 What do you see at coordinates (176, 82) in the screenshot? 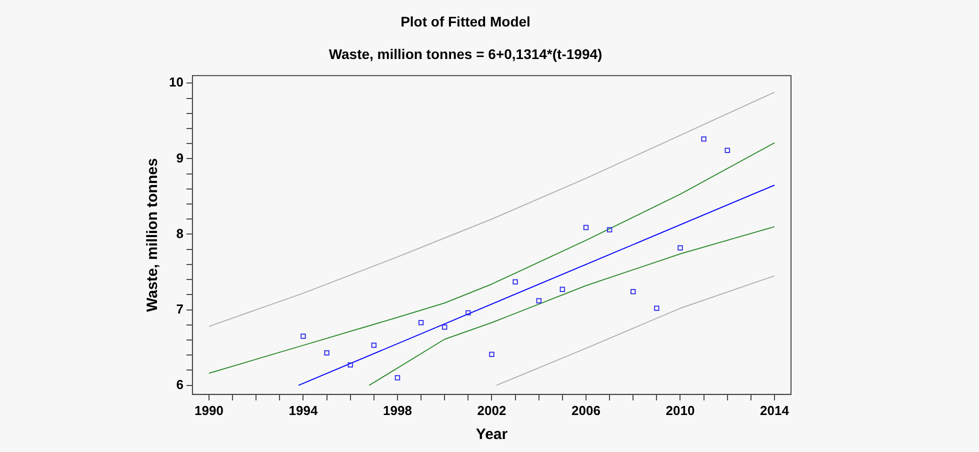
I see `y-tick-label: 10` at bounding box center [176, 82].